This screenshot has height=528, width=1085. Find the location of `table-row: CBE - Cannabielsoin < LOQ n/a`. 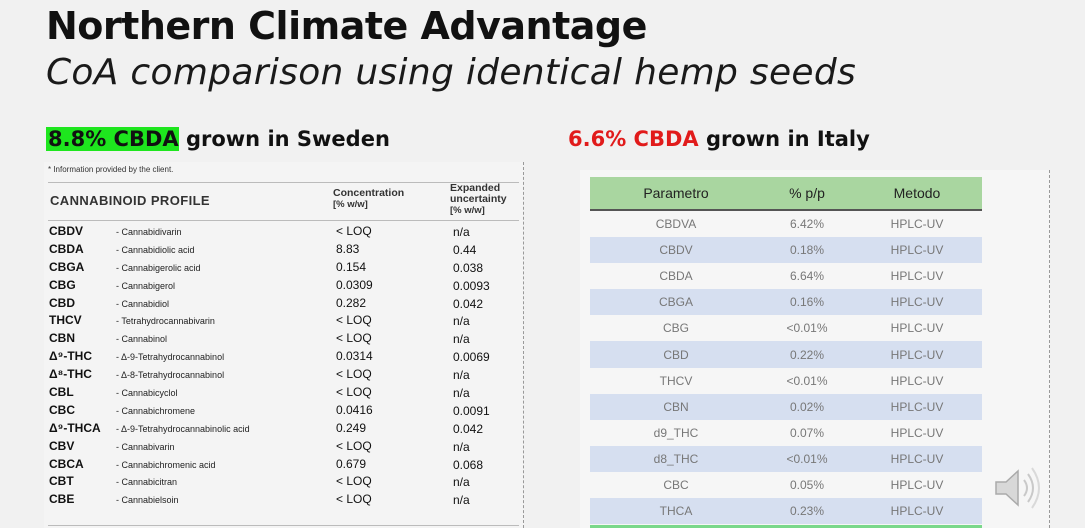

table-row: CBE - Cannabielsoin < LOQ n/a is located at coordinates (283, 499).